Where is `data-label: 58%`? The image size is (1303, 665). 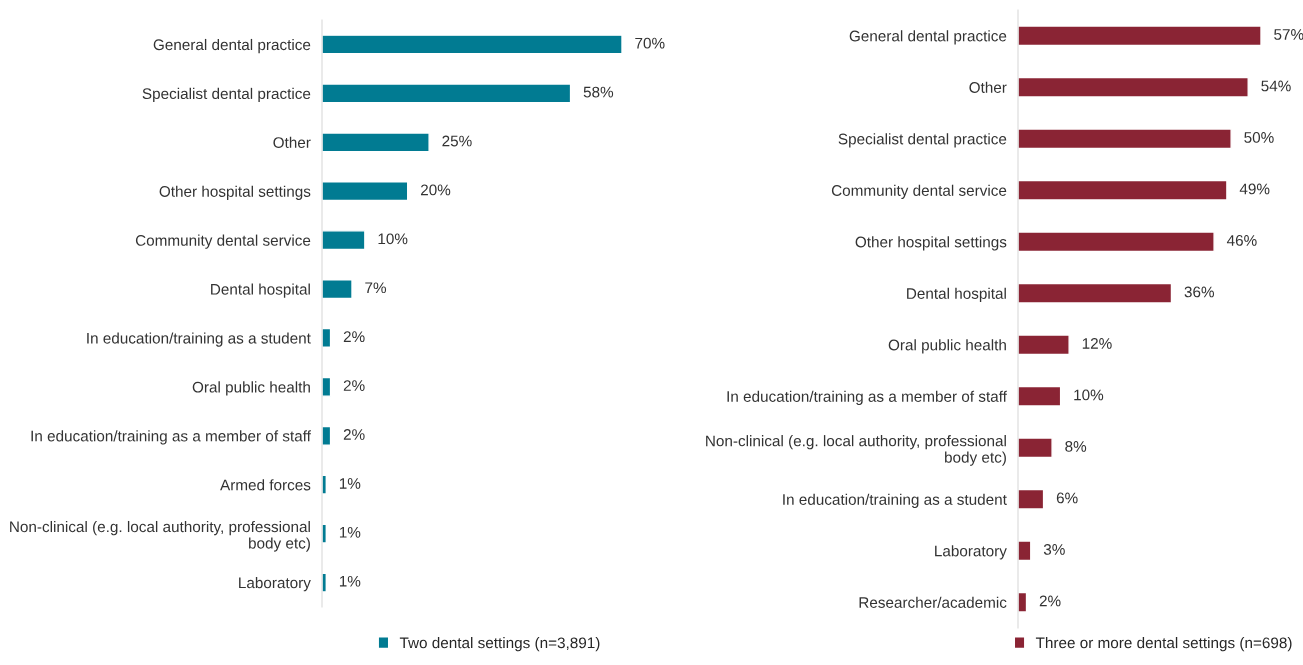 data-label: 58% is located at coordinates (598, 92).